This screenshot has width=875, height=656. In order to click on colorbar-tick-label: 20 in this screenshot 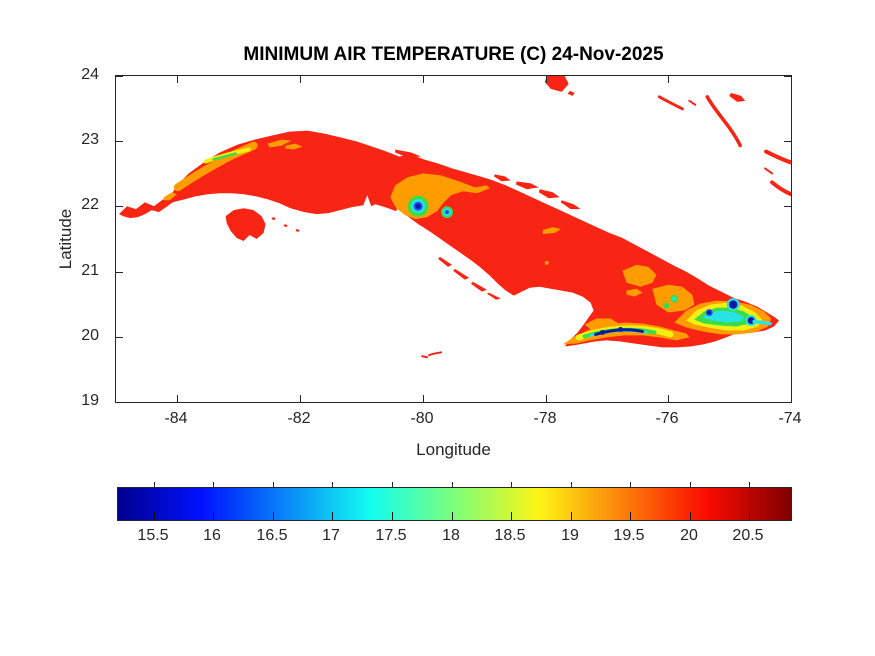, I will do `click(689, 535)`.